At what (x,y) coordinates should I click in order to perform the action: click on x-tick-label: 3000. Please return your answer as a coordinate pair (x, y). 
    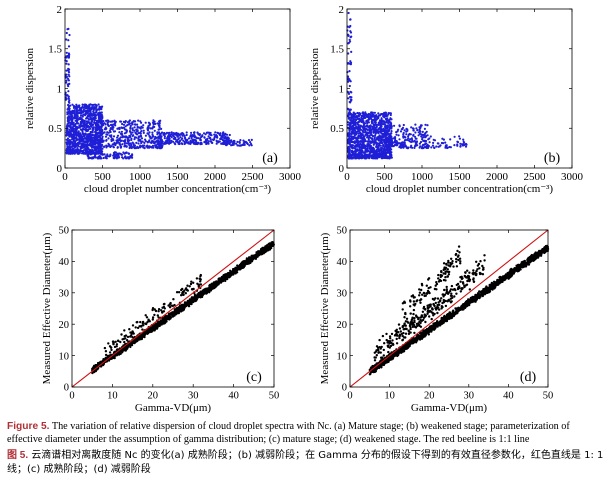
    Looking at the image, I should click on (290, 177).